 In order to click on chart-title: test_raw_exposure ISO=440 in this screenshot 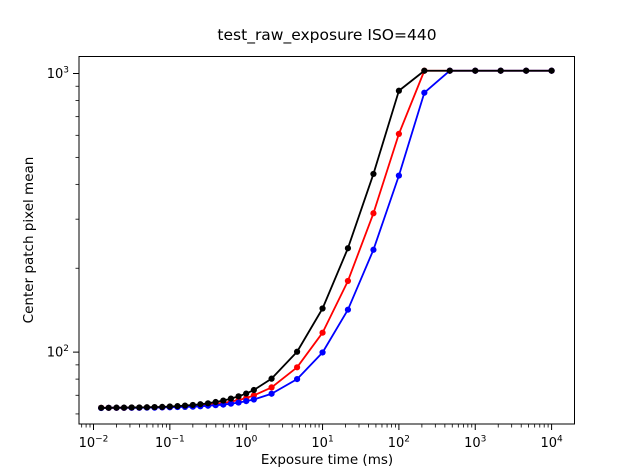, I will do `click(326, 35)`.